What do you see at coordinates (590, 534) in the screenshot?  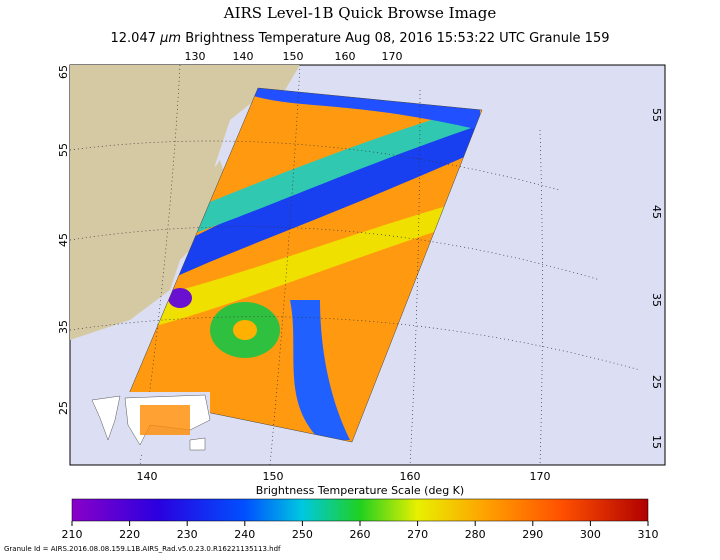 I see `colorbar-tick-label: 300` at bounding box center [590, 534].